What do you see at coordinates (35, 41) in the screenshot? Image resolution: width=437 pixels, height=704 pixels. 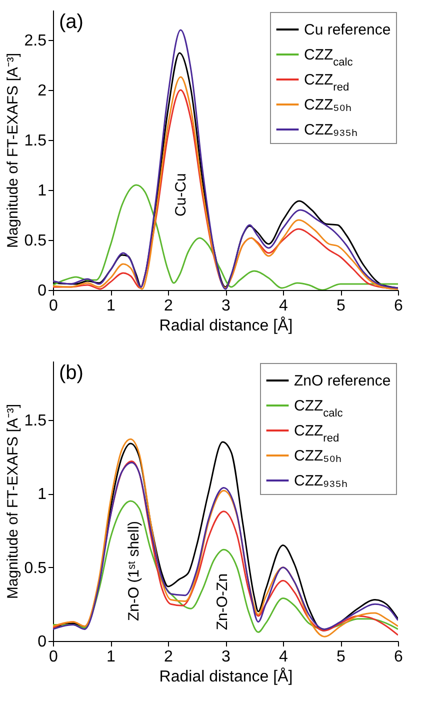 I see `y-tick-label: 2.5` at bounding box center [35, 41].